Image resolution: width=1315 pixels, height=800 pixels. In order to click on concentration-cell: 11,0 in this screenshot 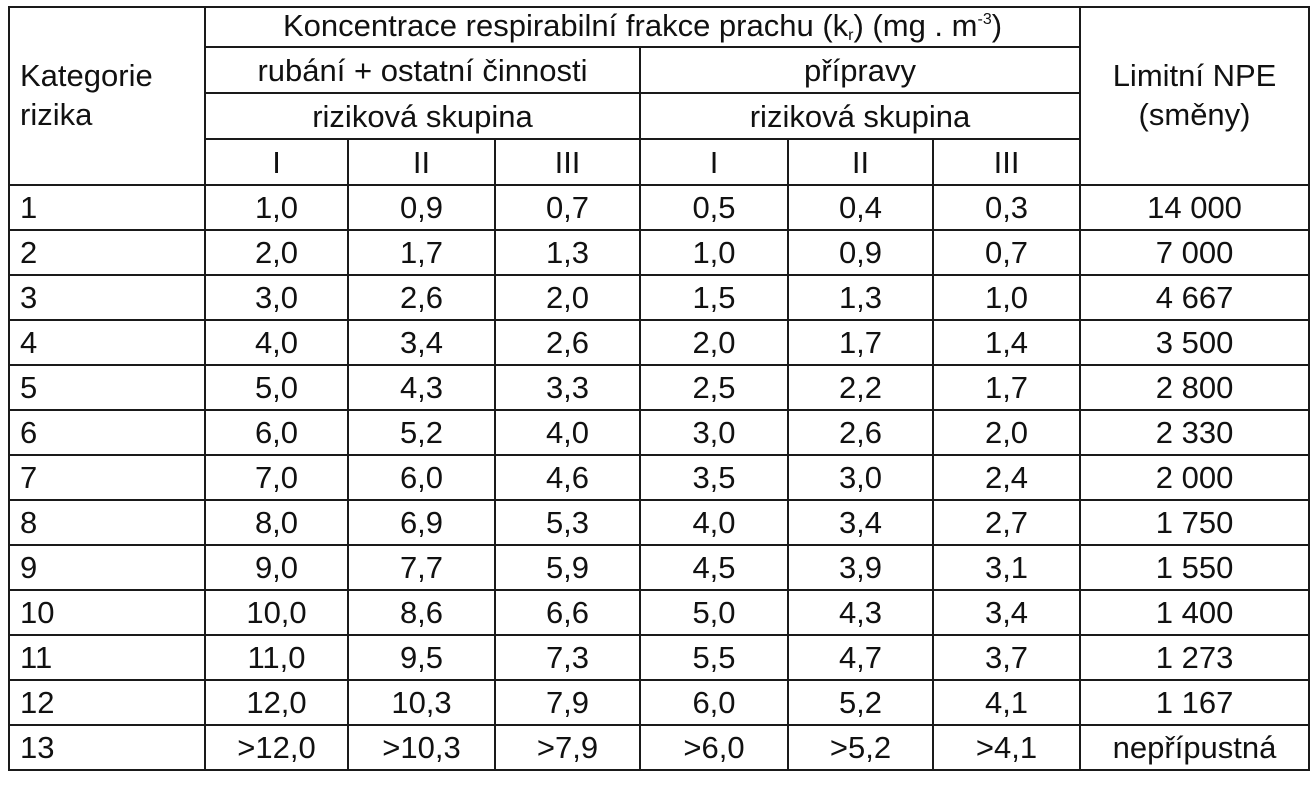, I will do `click(276, 657)`.